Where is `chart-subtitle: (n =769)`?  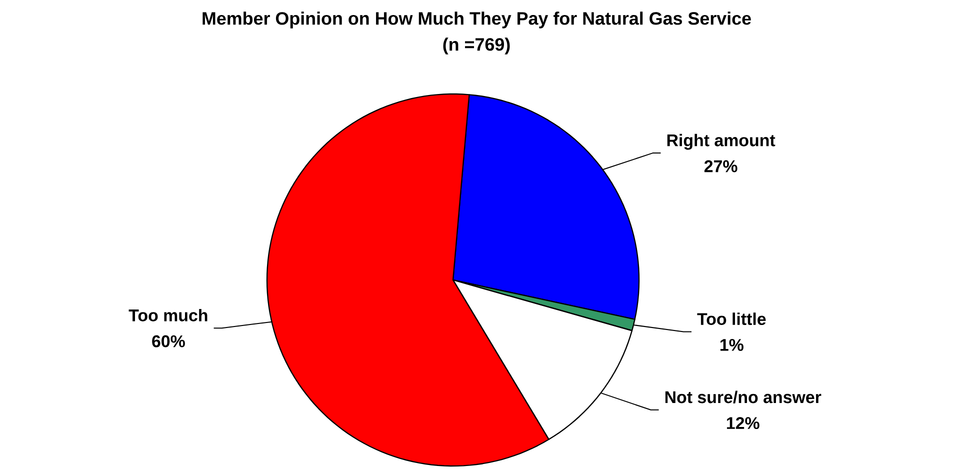 chart-subtitle: (n =769) is located at coordinates (476, 46).